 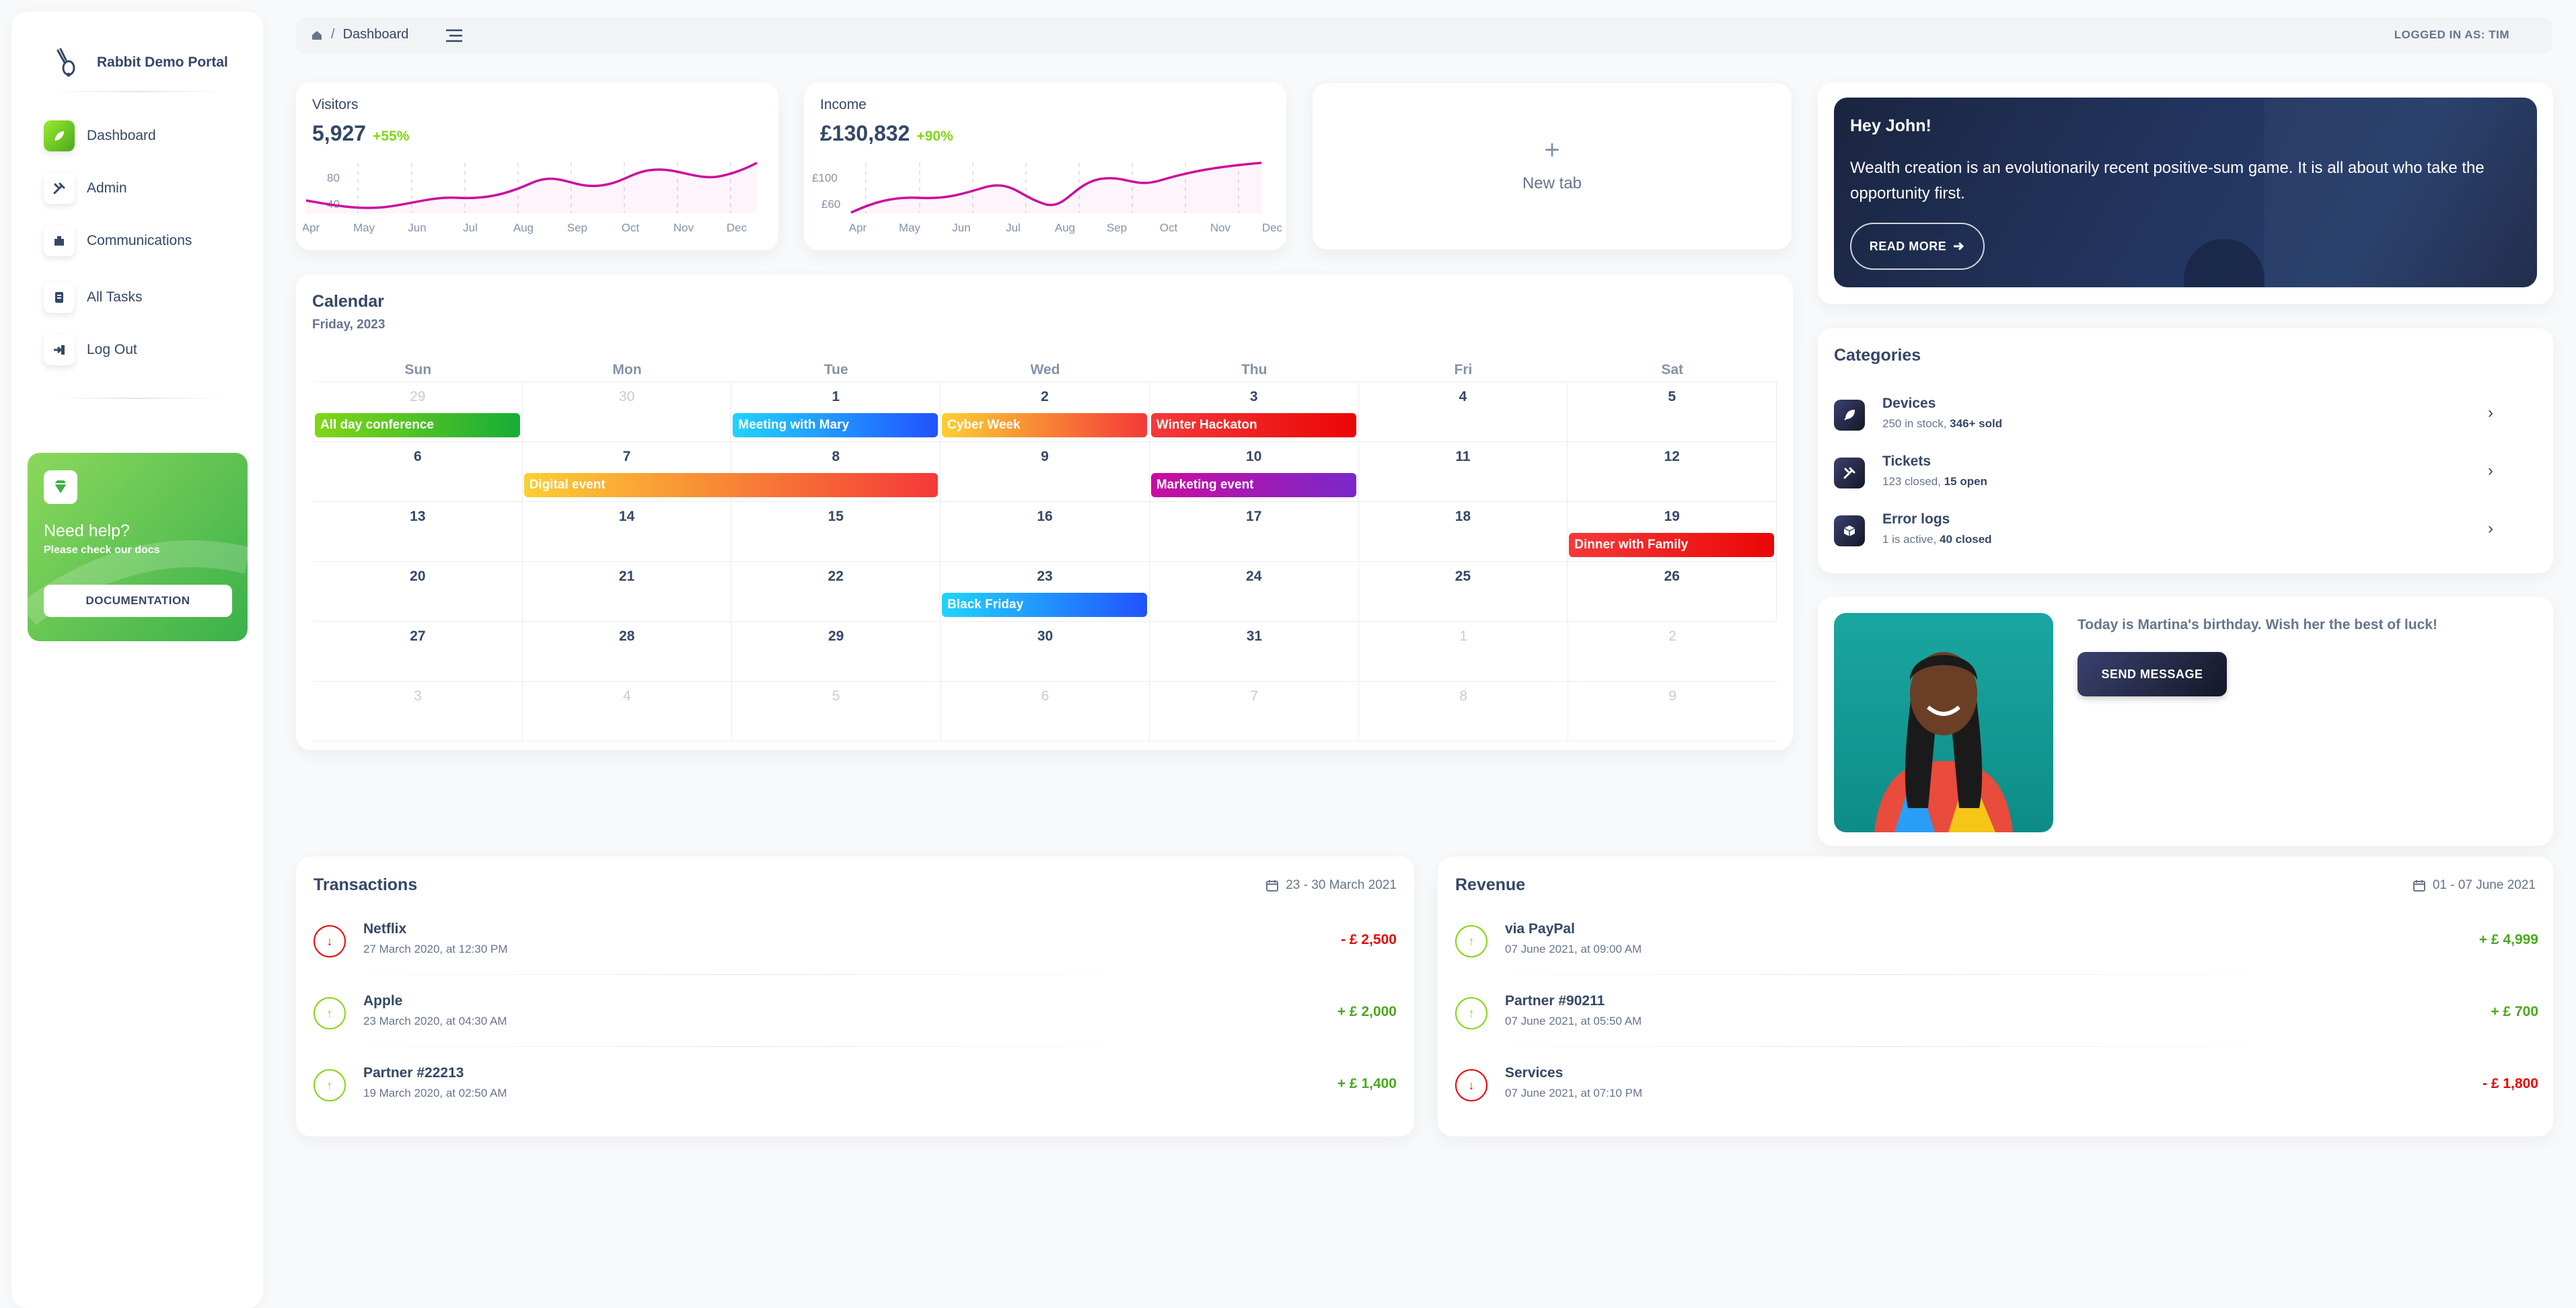 What do you see at coordinates (1463, 591) in the screenshot?
I see `calendar-day: 25` at bounding box center [1463, 591].